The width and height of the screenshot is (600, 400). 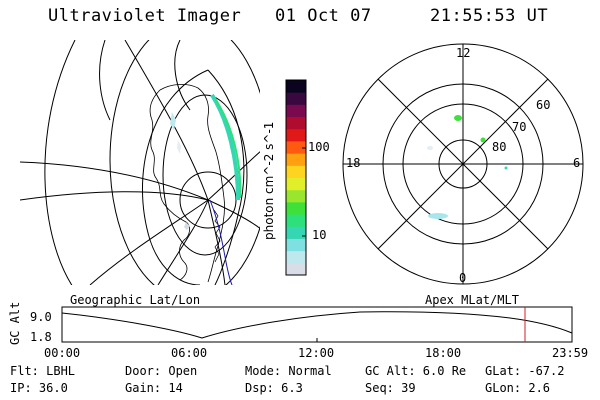 I want to click on alt-tick-low: 1.8, so click(x=41, y=337).